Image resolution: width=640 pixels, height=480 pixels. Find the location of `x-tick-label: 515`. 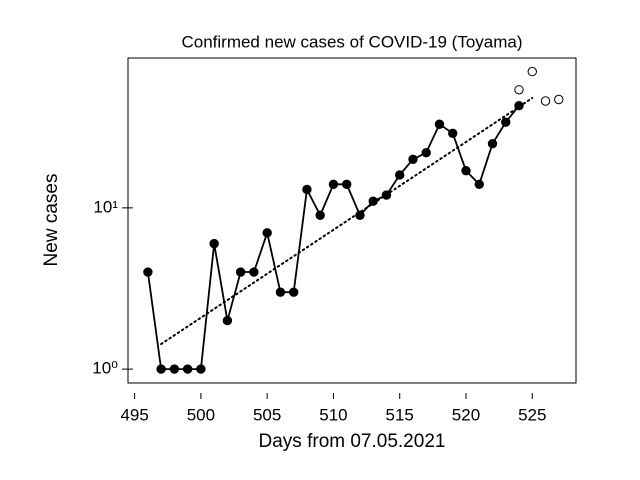

x-tick-label: 515 is located at coordinates (400, 414).